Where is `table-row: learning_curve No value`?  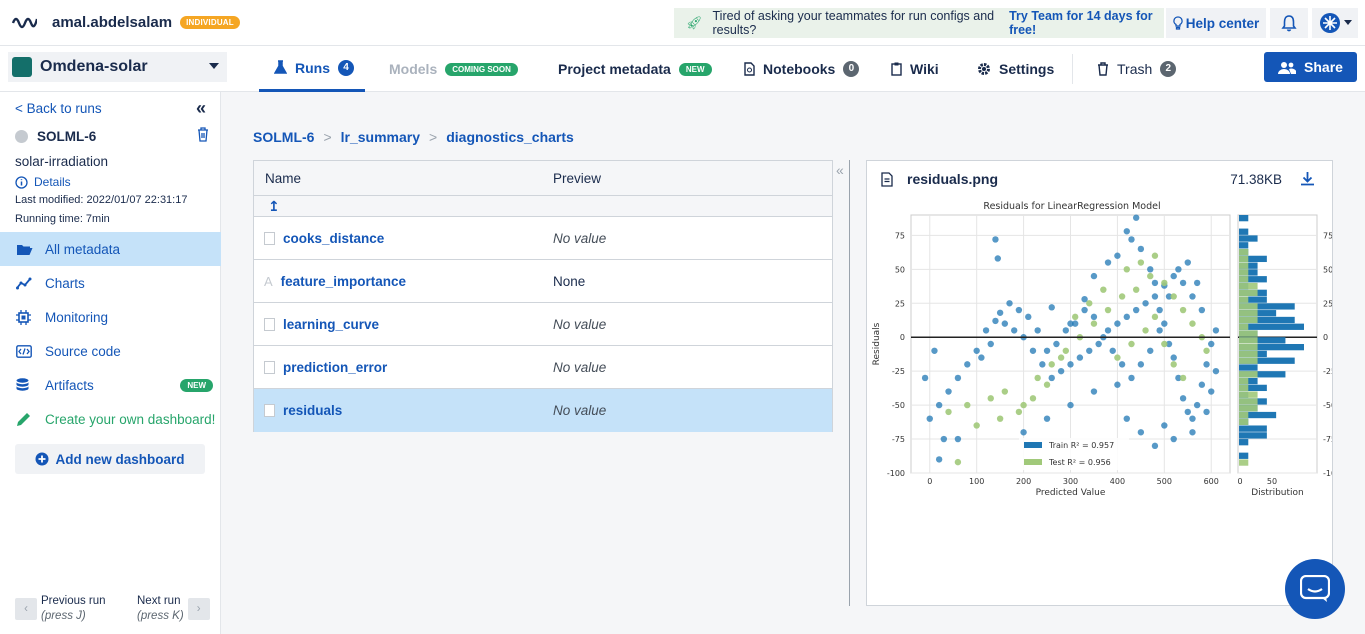
table-row: learning_curve No value is located at coordinates (543, 324).